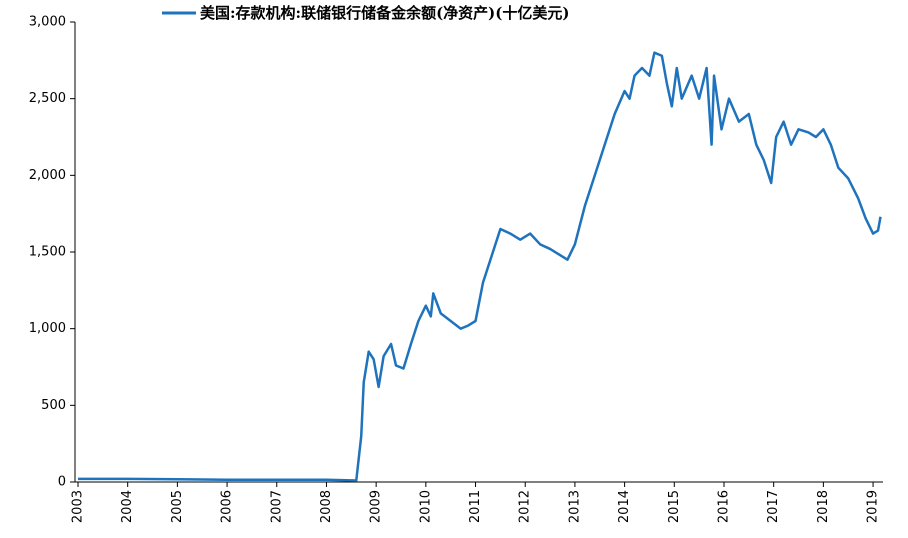 The image size is (908, 538). Describe the element at coordinates (47, 175) in the screenshot. I see `y-tick-label: 2,000` at that location.